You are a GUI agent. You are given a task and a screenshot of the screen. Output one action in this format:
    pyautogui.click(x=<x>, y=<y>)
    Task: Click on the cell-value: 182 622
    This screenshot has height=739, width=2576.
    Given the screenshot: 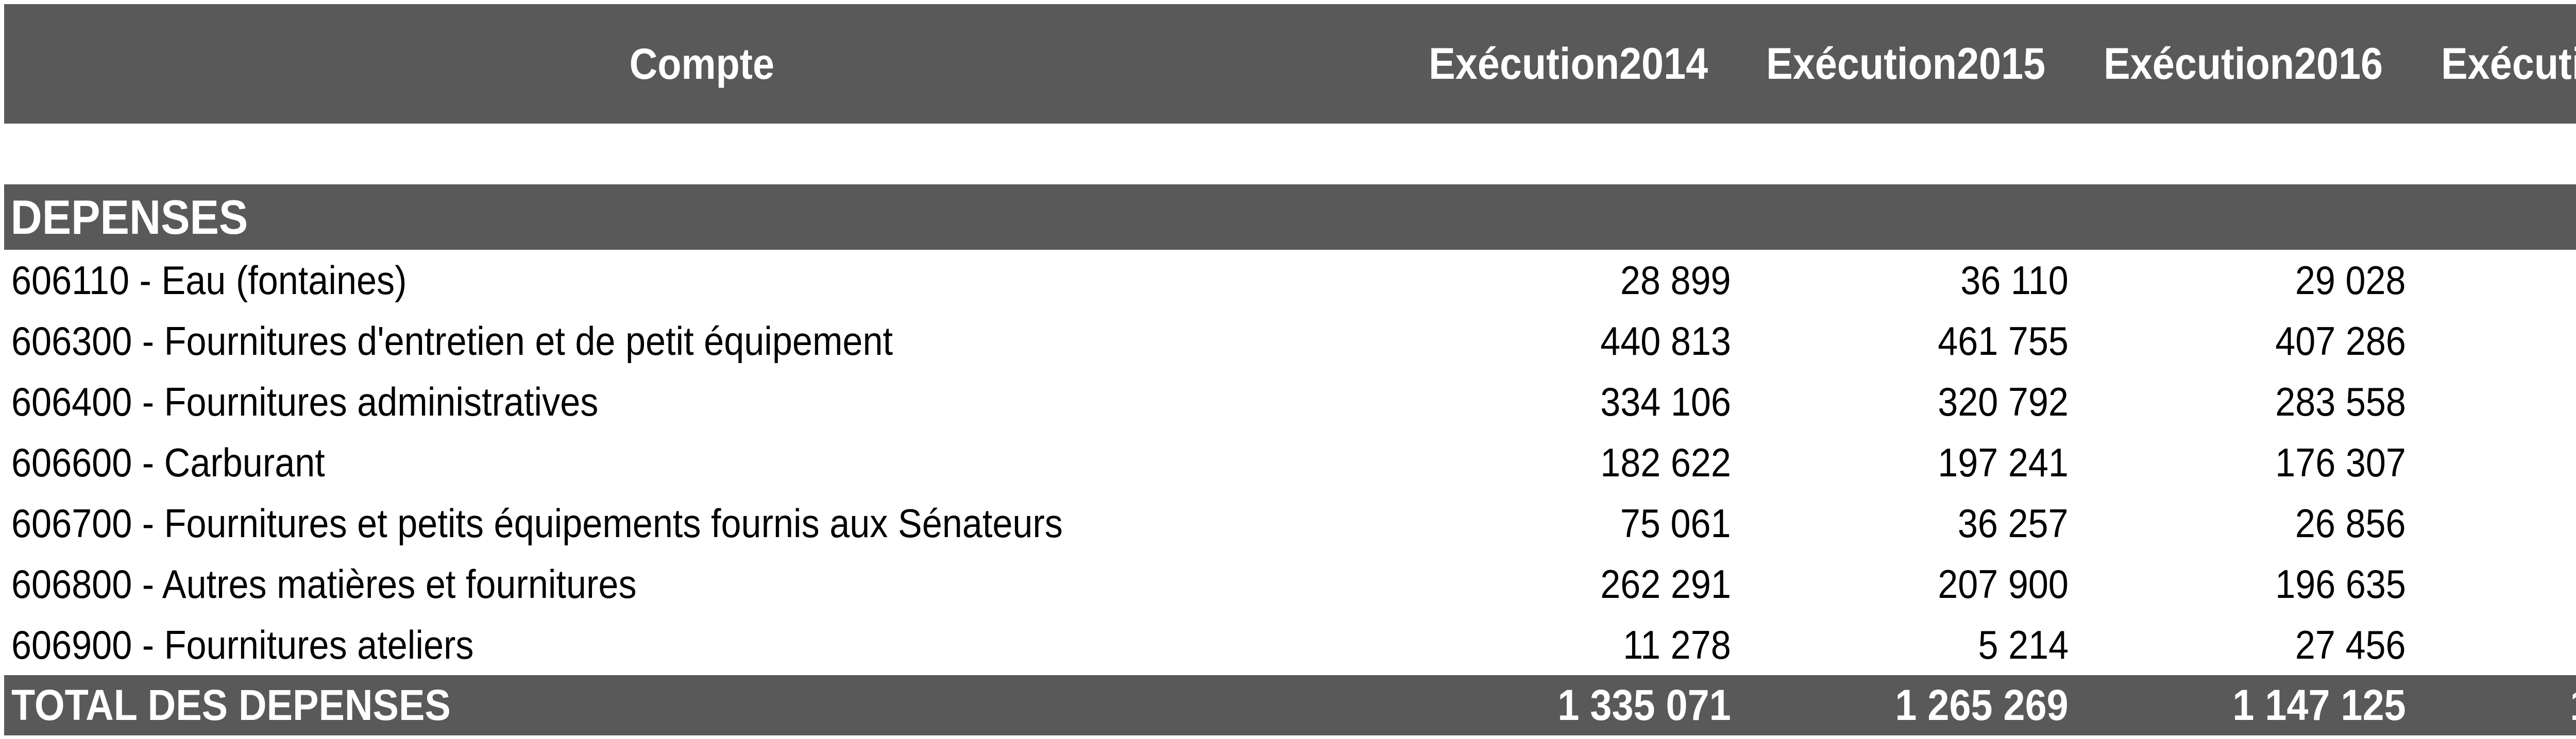 What is the action you would take?
    pyautogui.click(x=1665, y=462)
    